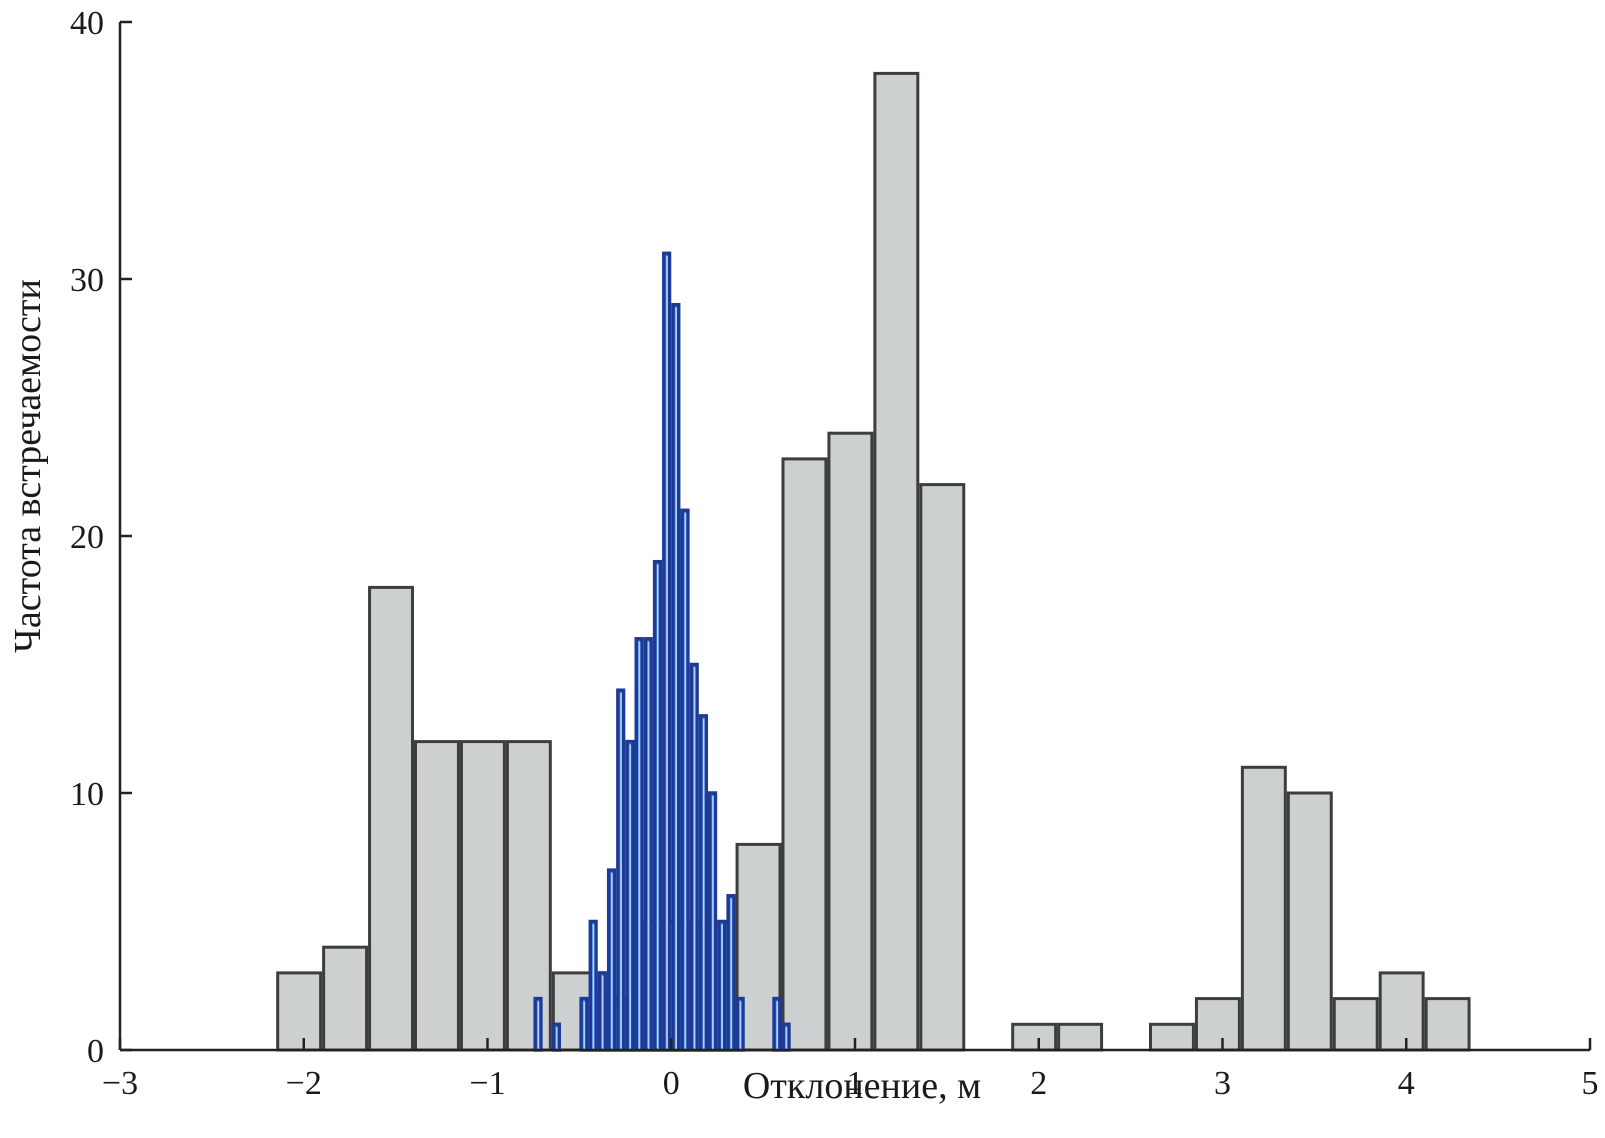  Describe the element at coordinates (87, 280) in the screenshot. I see `y-tick-label: 30` at that location.